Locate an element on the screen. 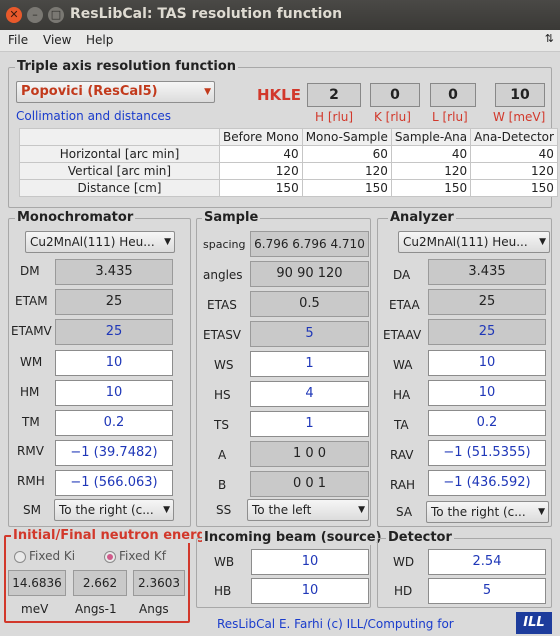 The height and width of the screenshot is (636, 560). column-header: Mono-Sample is located at coordinates (346, 137).